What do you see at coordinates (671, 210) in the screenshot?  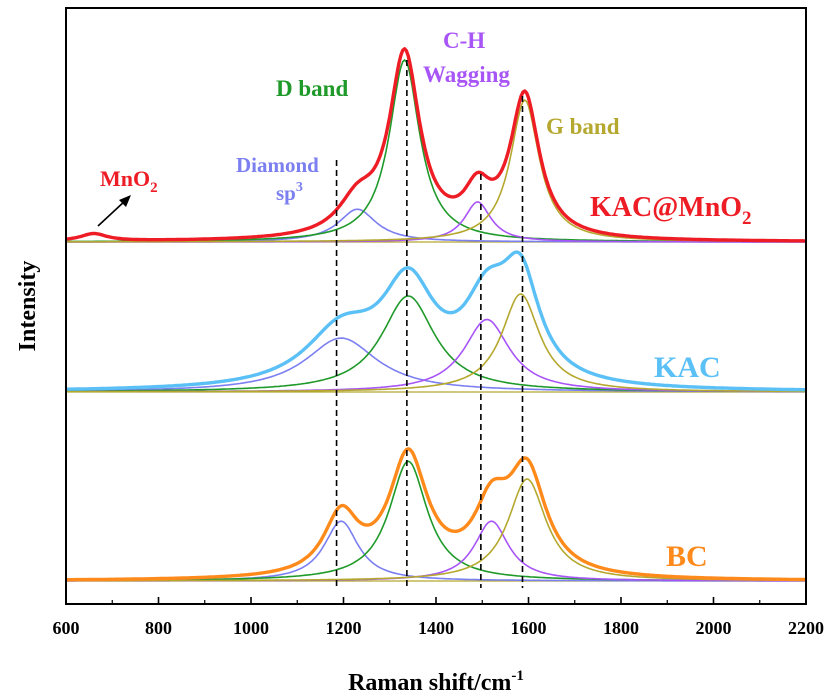 I see `series-label-kac-mno2: KAC@MnO2` at bounding box center [671, 210].